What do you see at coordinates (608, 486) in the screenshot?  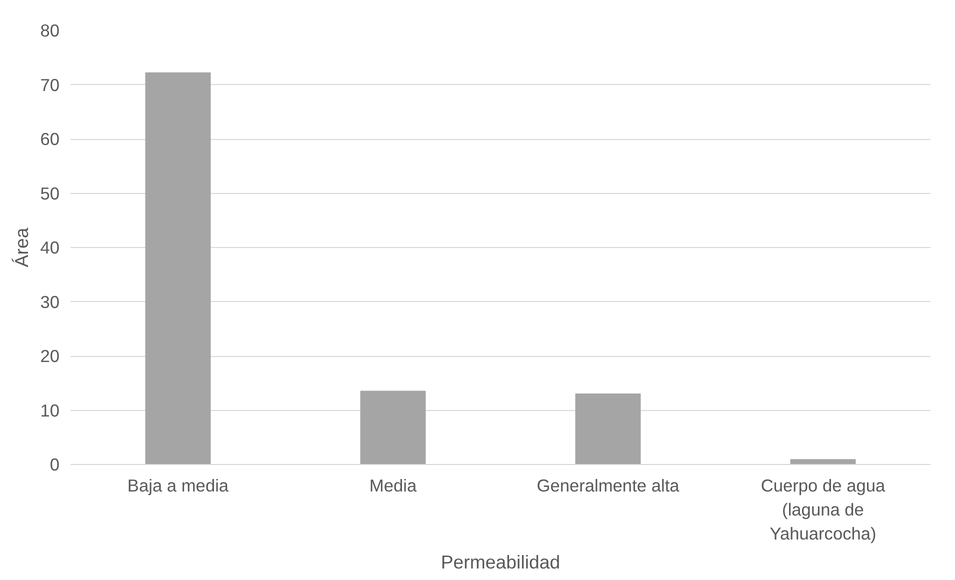 I see `x-tick-label: Generalmente alta` at bounding box center [608, 486].